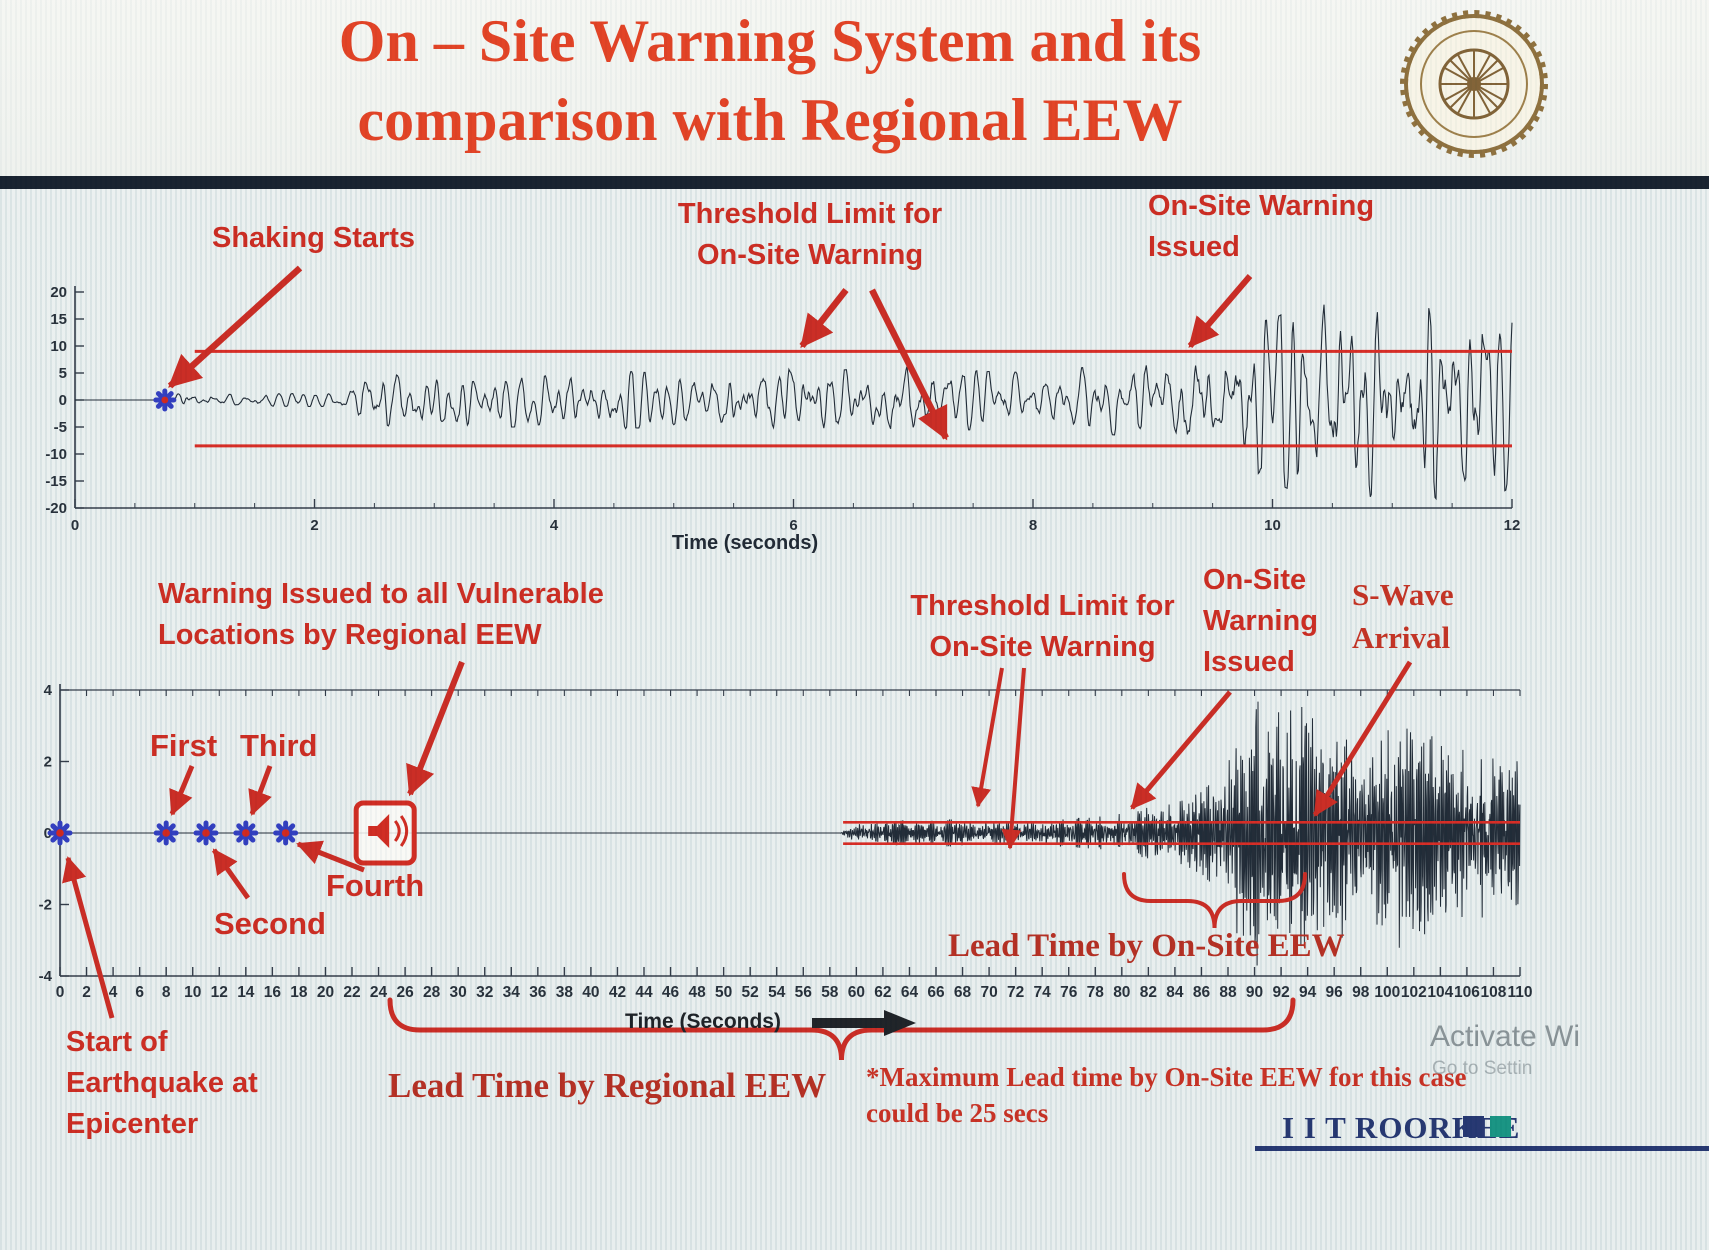  I want to click on iit-roorkee-logo, so click(1474, 84).